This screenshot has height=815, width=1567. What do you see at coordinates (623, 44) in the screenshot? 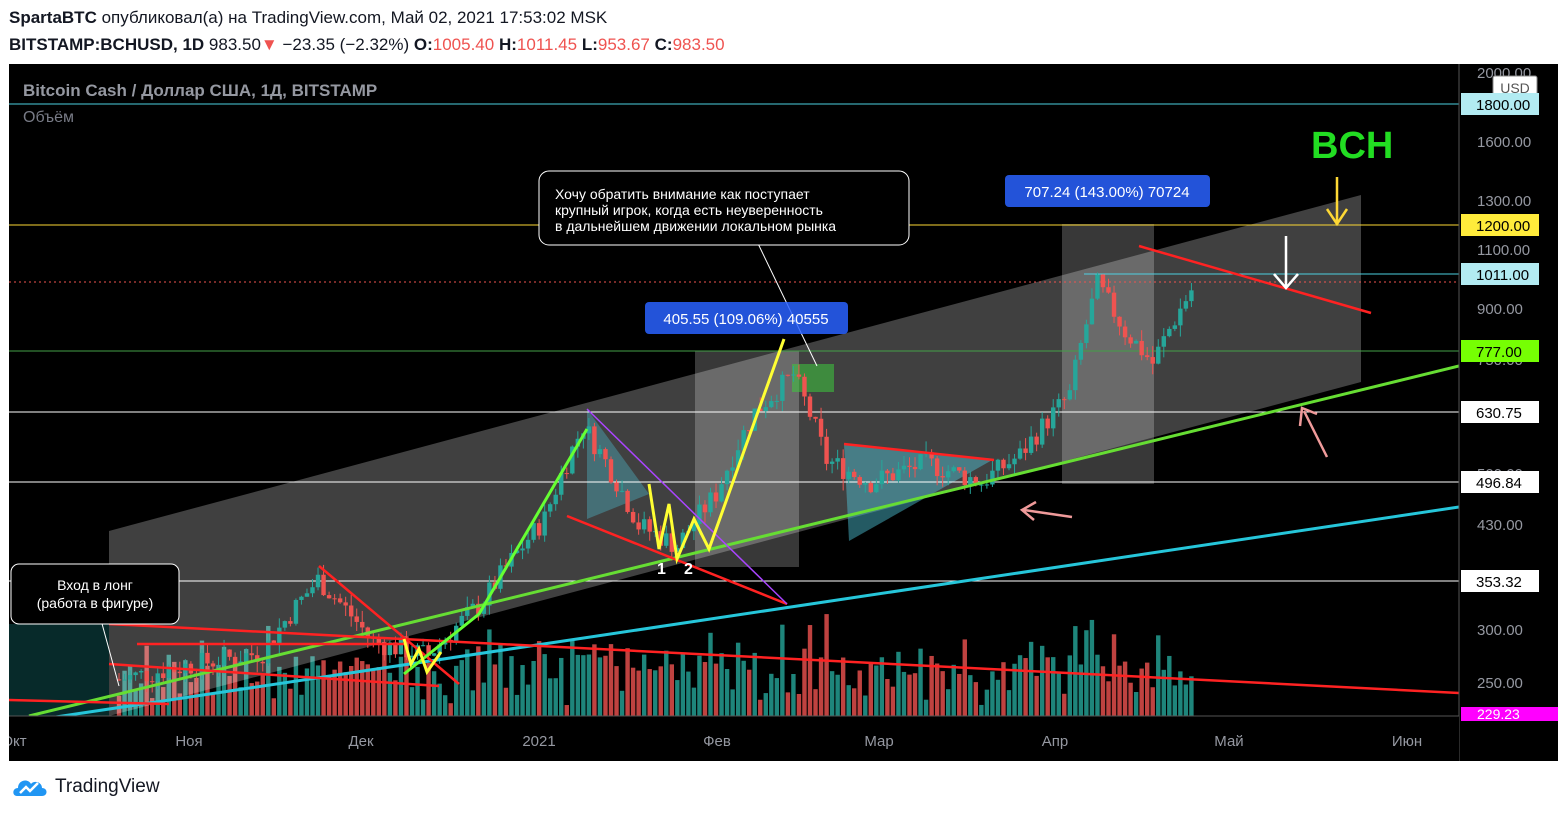
I see `low-value: 953.67` at bounding box center [623, 44].